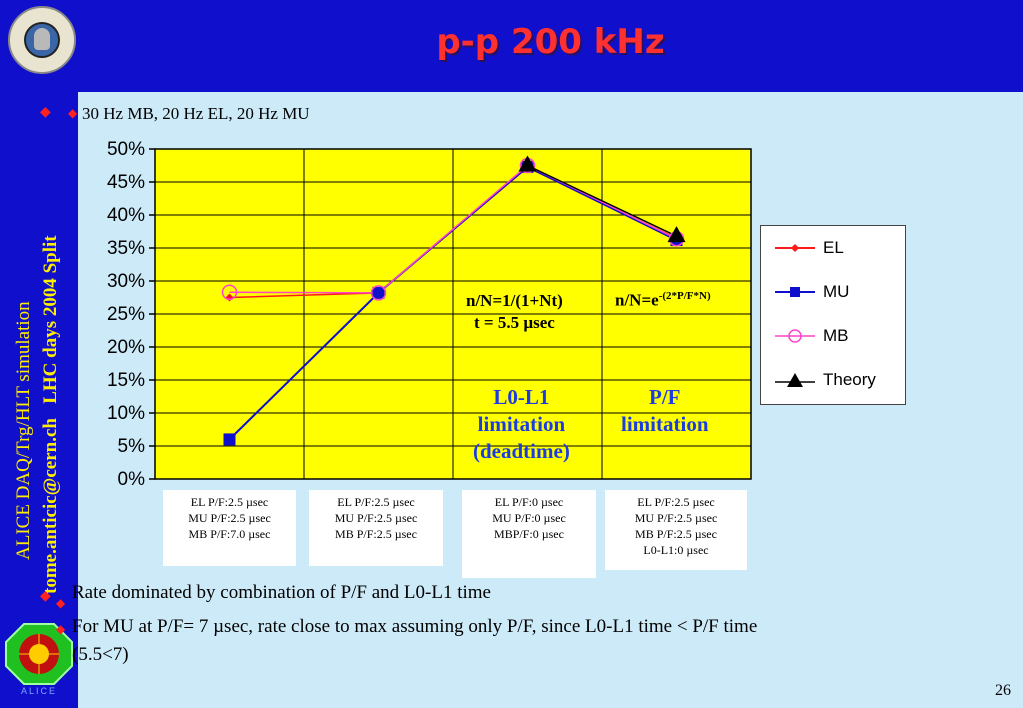 The image size is (1023, 708). Describe the element at coordinates (229, 534) in the screenshot. I see `note-line: MB P/F:7.0 µsec` at that location.